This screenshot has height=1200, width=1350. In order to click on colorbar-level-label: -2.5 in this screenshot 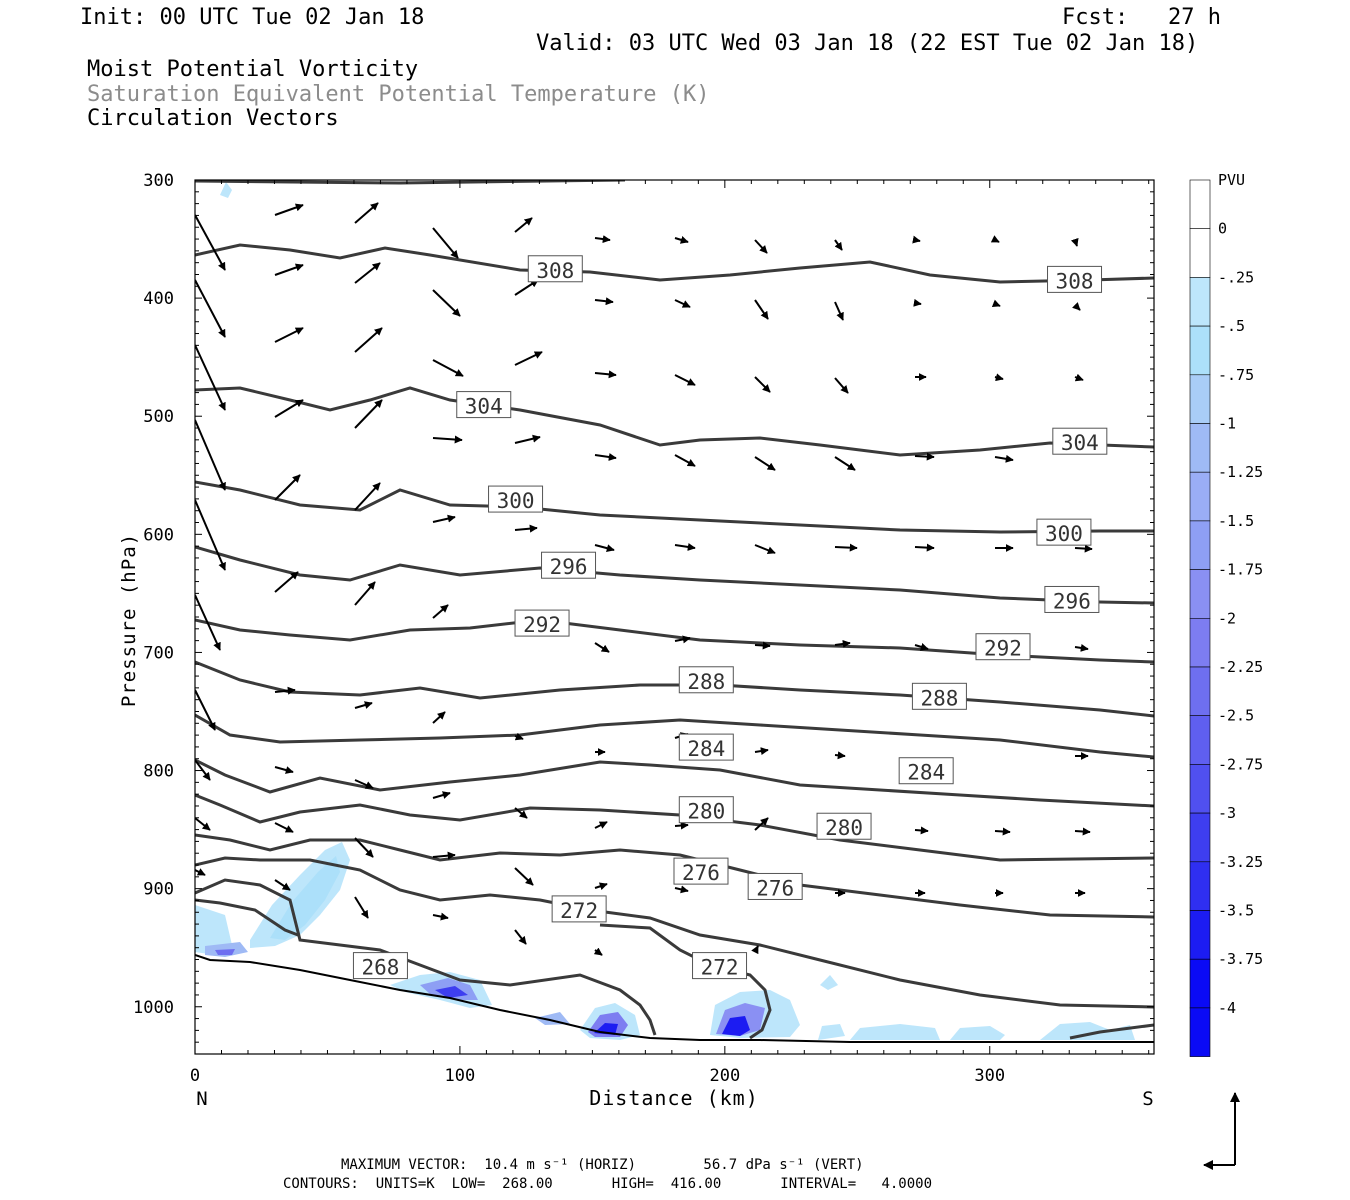, I will do `click(1236, 716)`.